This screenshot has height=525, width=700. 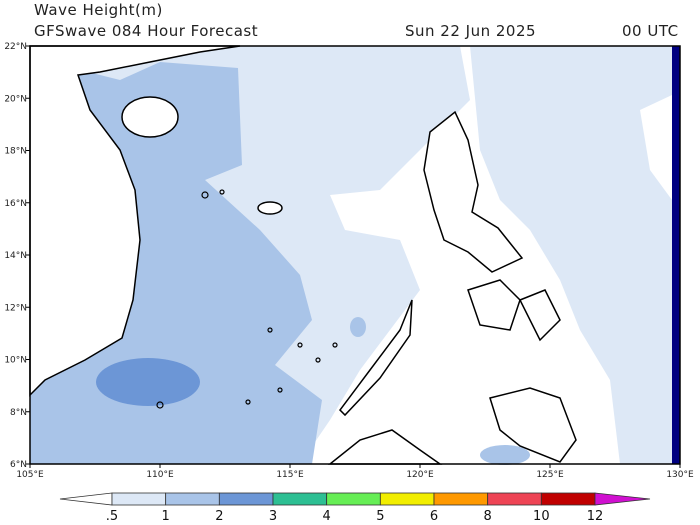 I want to click on colorbar-label: 1, so click(x=166, y=516).